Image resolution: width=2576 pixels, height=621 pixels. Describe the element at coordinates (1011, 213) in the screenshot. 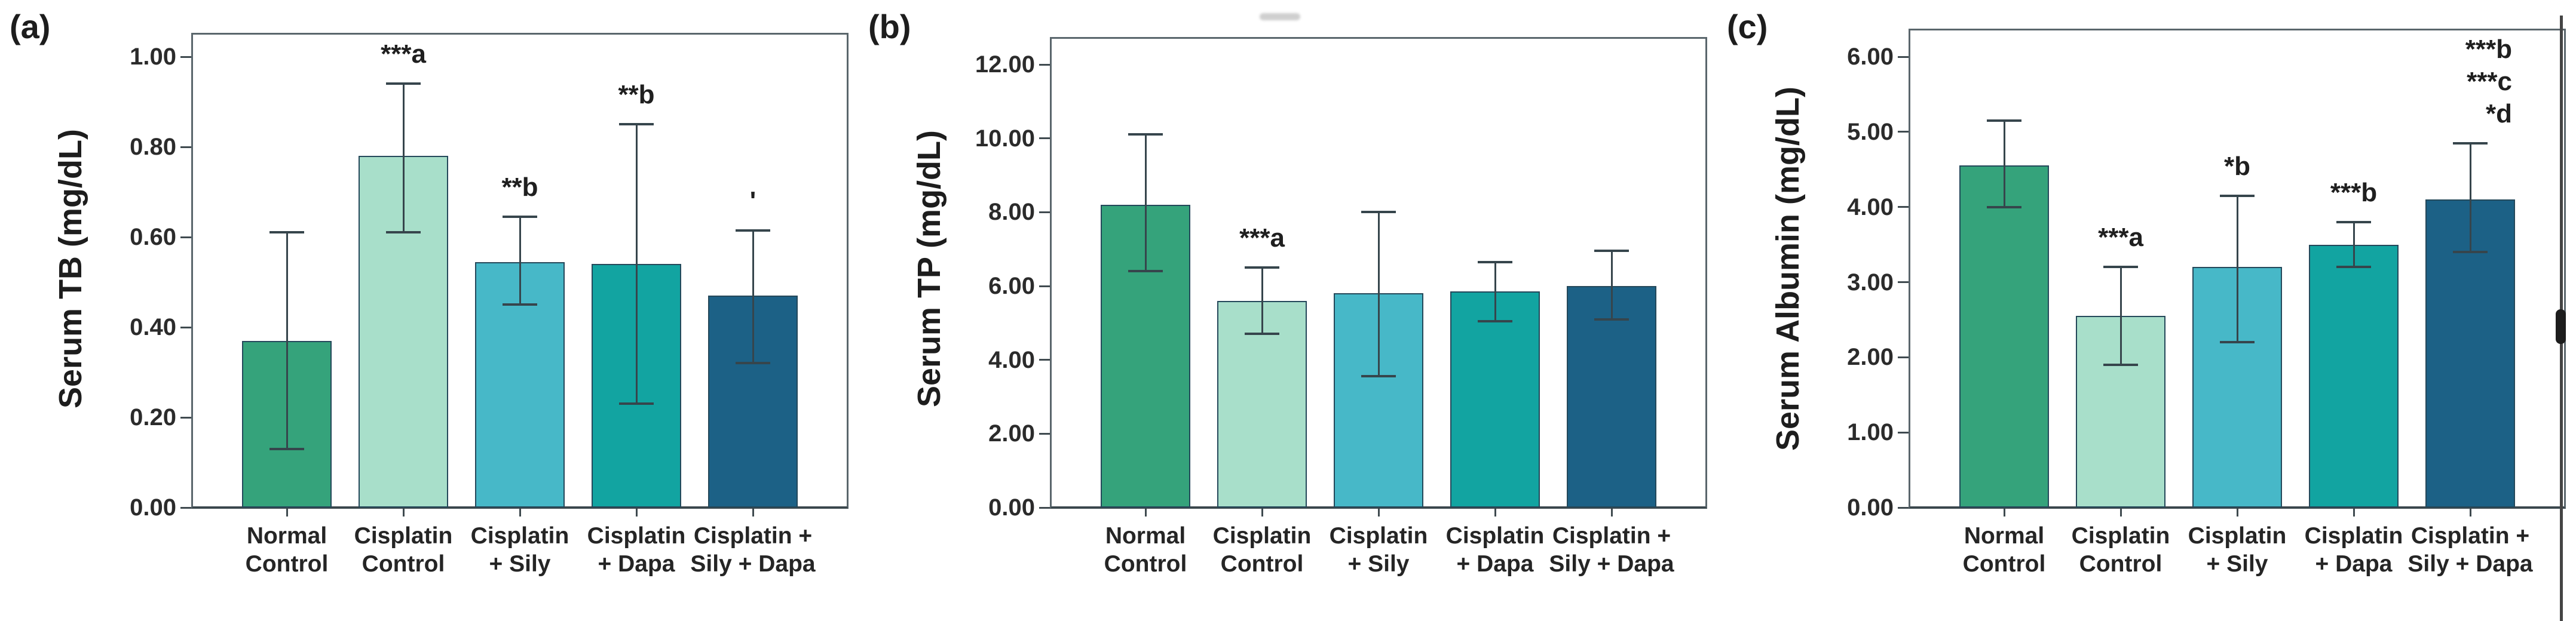

I see `y-tick-label: 8.00` at that location.